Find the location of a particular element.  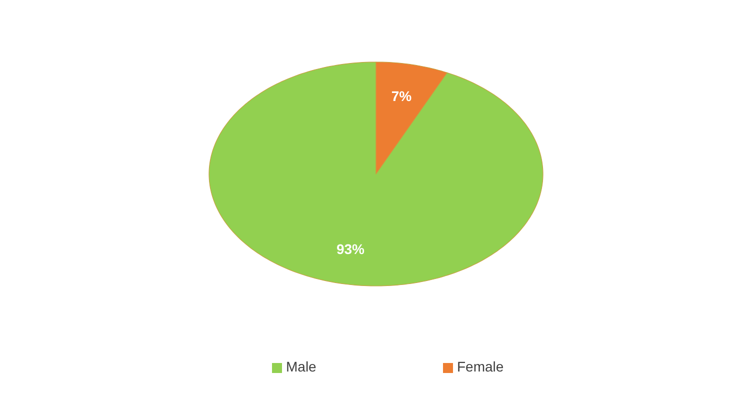

legend-label: Female is located at coordinates (480, 366).